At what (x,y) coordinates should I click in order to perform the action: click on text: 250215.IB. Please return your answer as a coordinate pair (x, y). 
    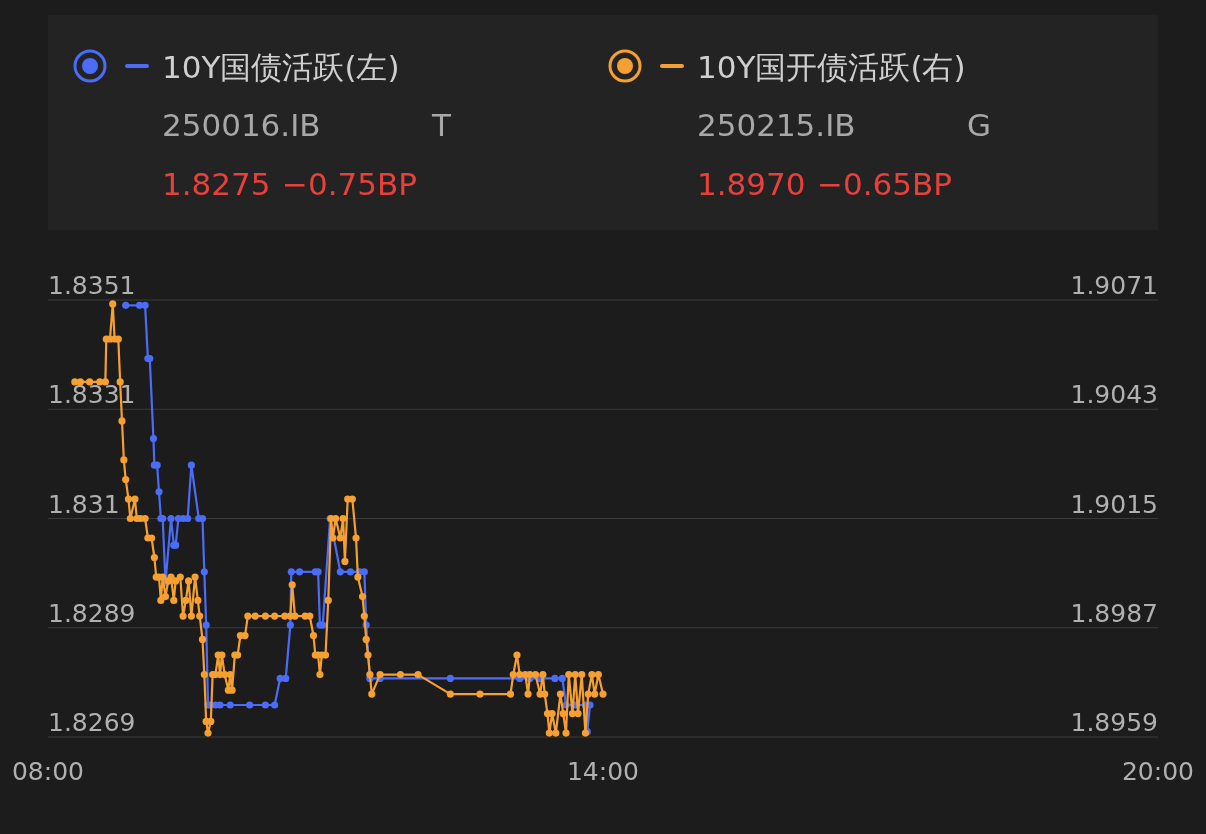
    Looking at the image, I should click on (776, 125).